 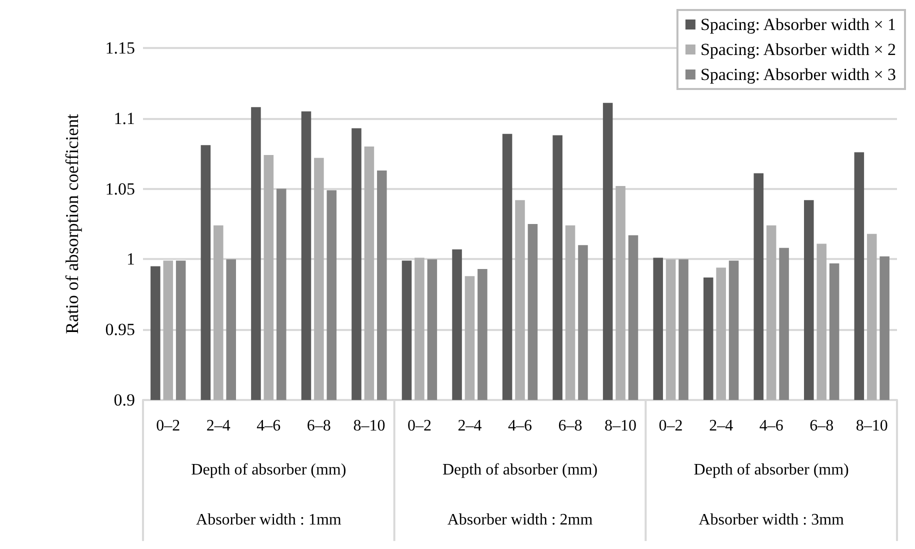 What do you see at coordinates (771, 520) in the screenshot?
I see `text: Absorber width : 3mm` at bounding box center [771, 520].